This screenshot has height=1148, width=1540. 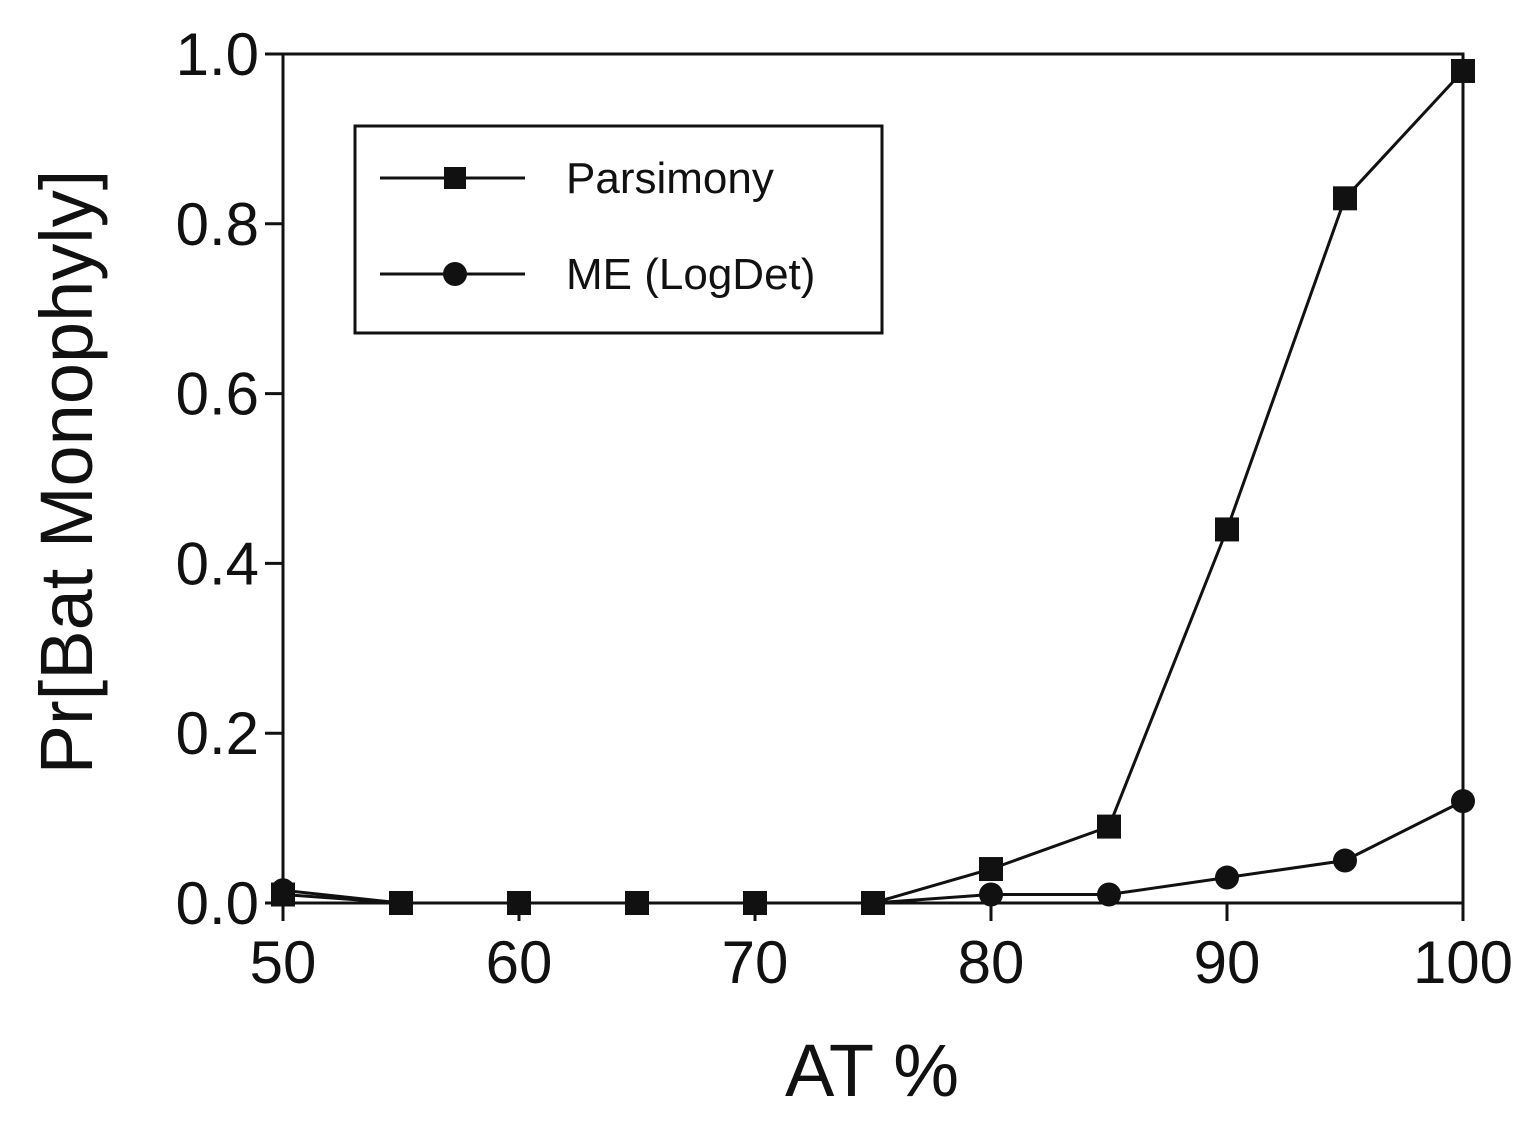 I want to click on y-tick-label: 0.0, so click(x=217, y=903).